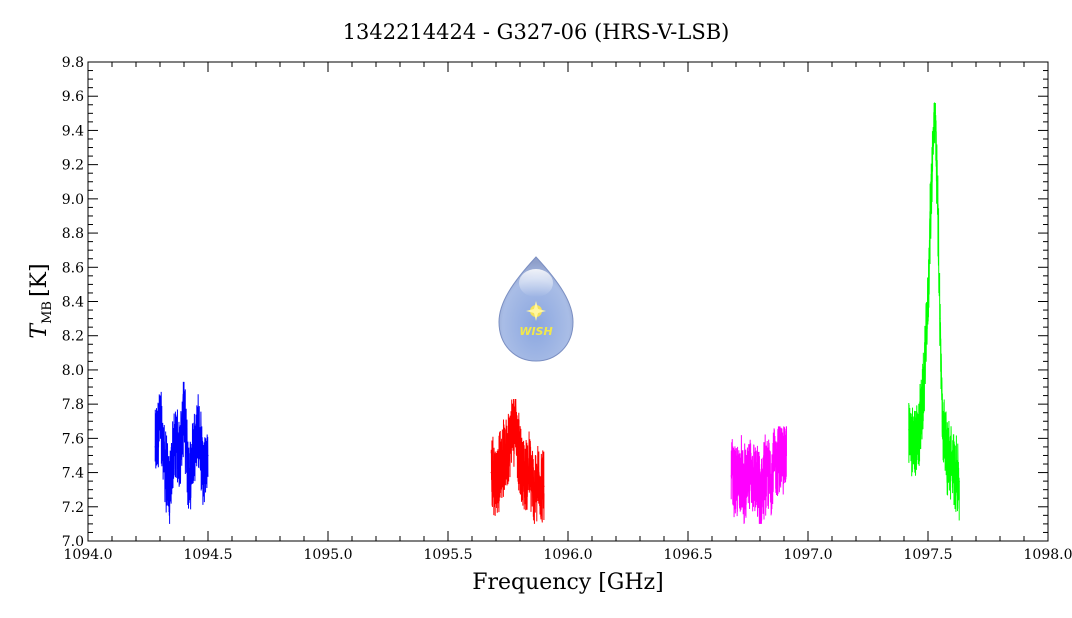 This screenshot has height=618, width=1072. Describe the element at coordinates (73, 63) in the screenshot. I see `y-tick-label: 9.8` at that location.